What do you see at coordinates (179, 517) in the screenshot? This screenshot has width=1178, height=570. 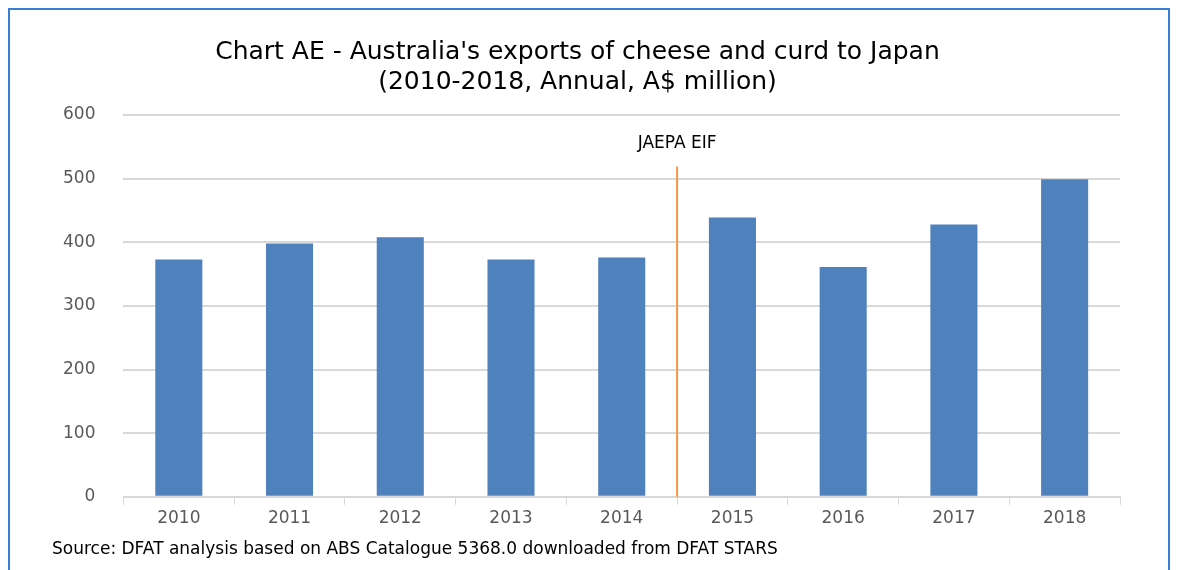 I see `x-tick-label: 2010` at bounding box center [179, 517].